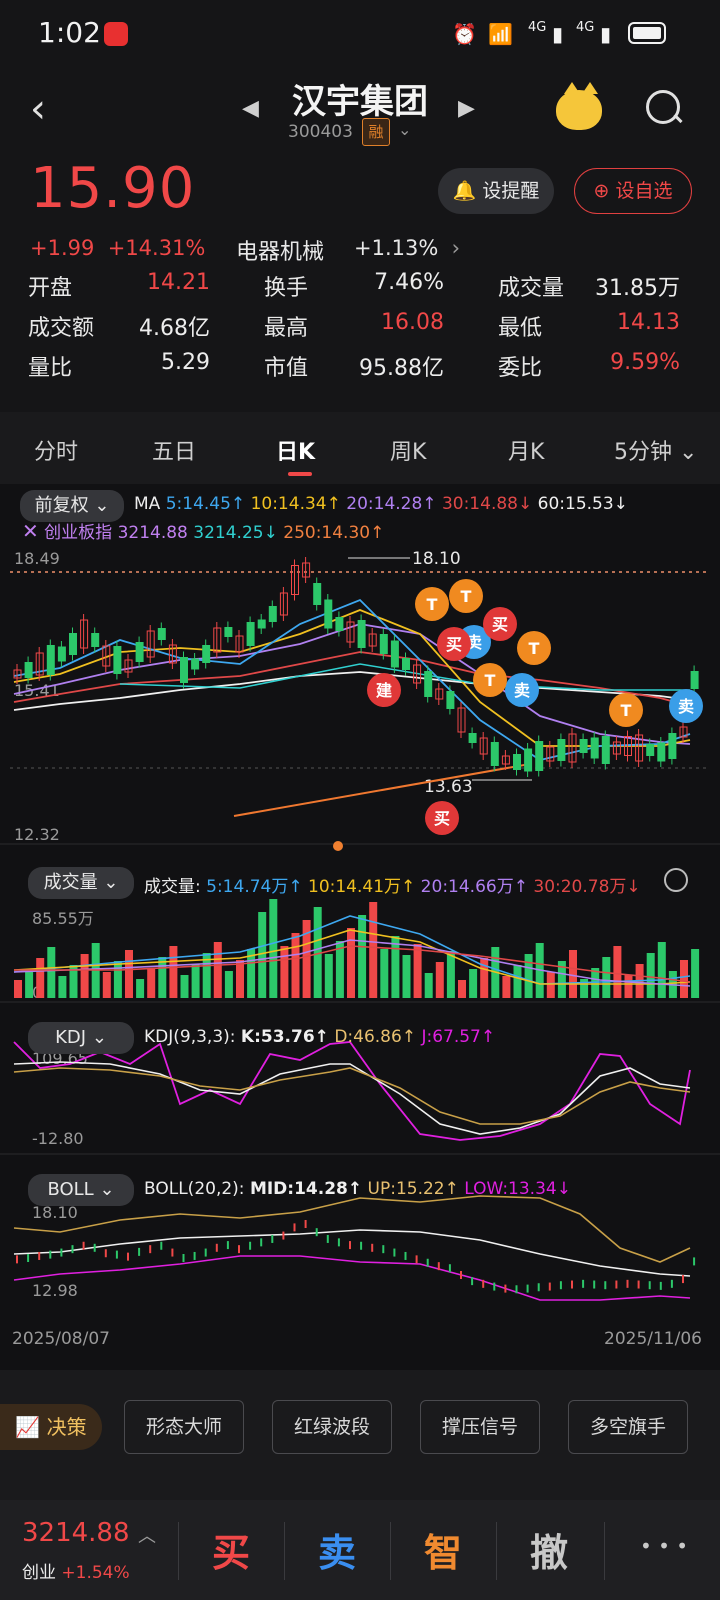  I want to click on tab-monthly-k: 月K, so click(526, 452).